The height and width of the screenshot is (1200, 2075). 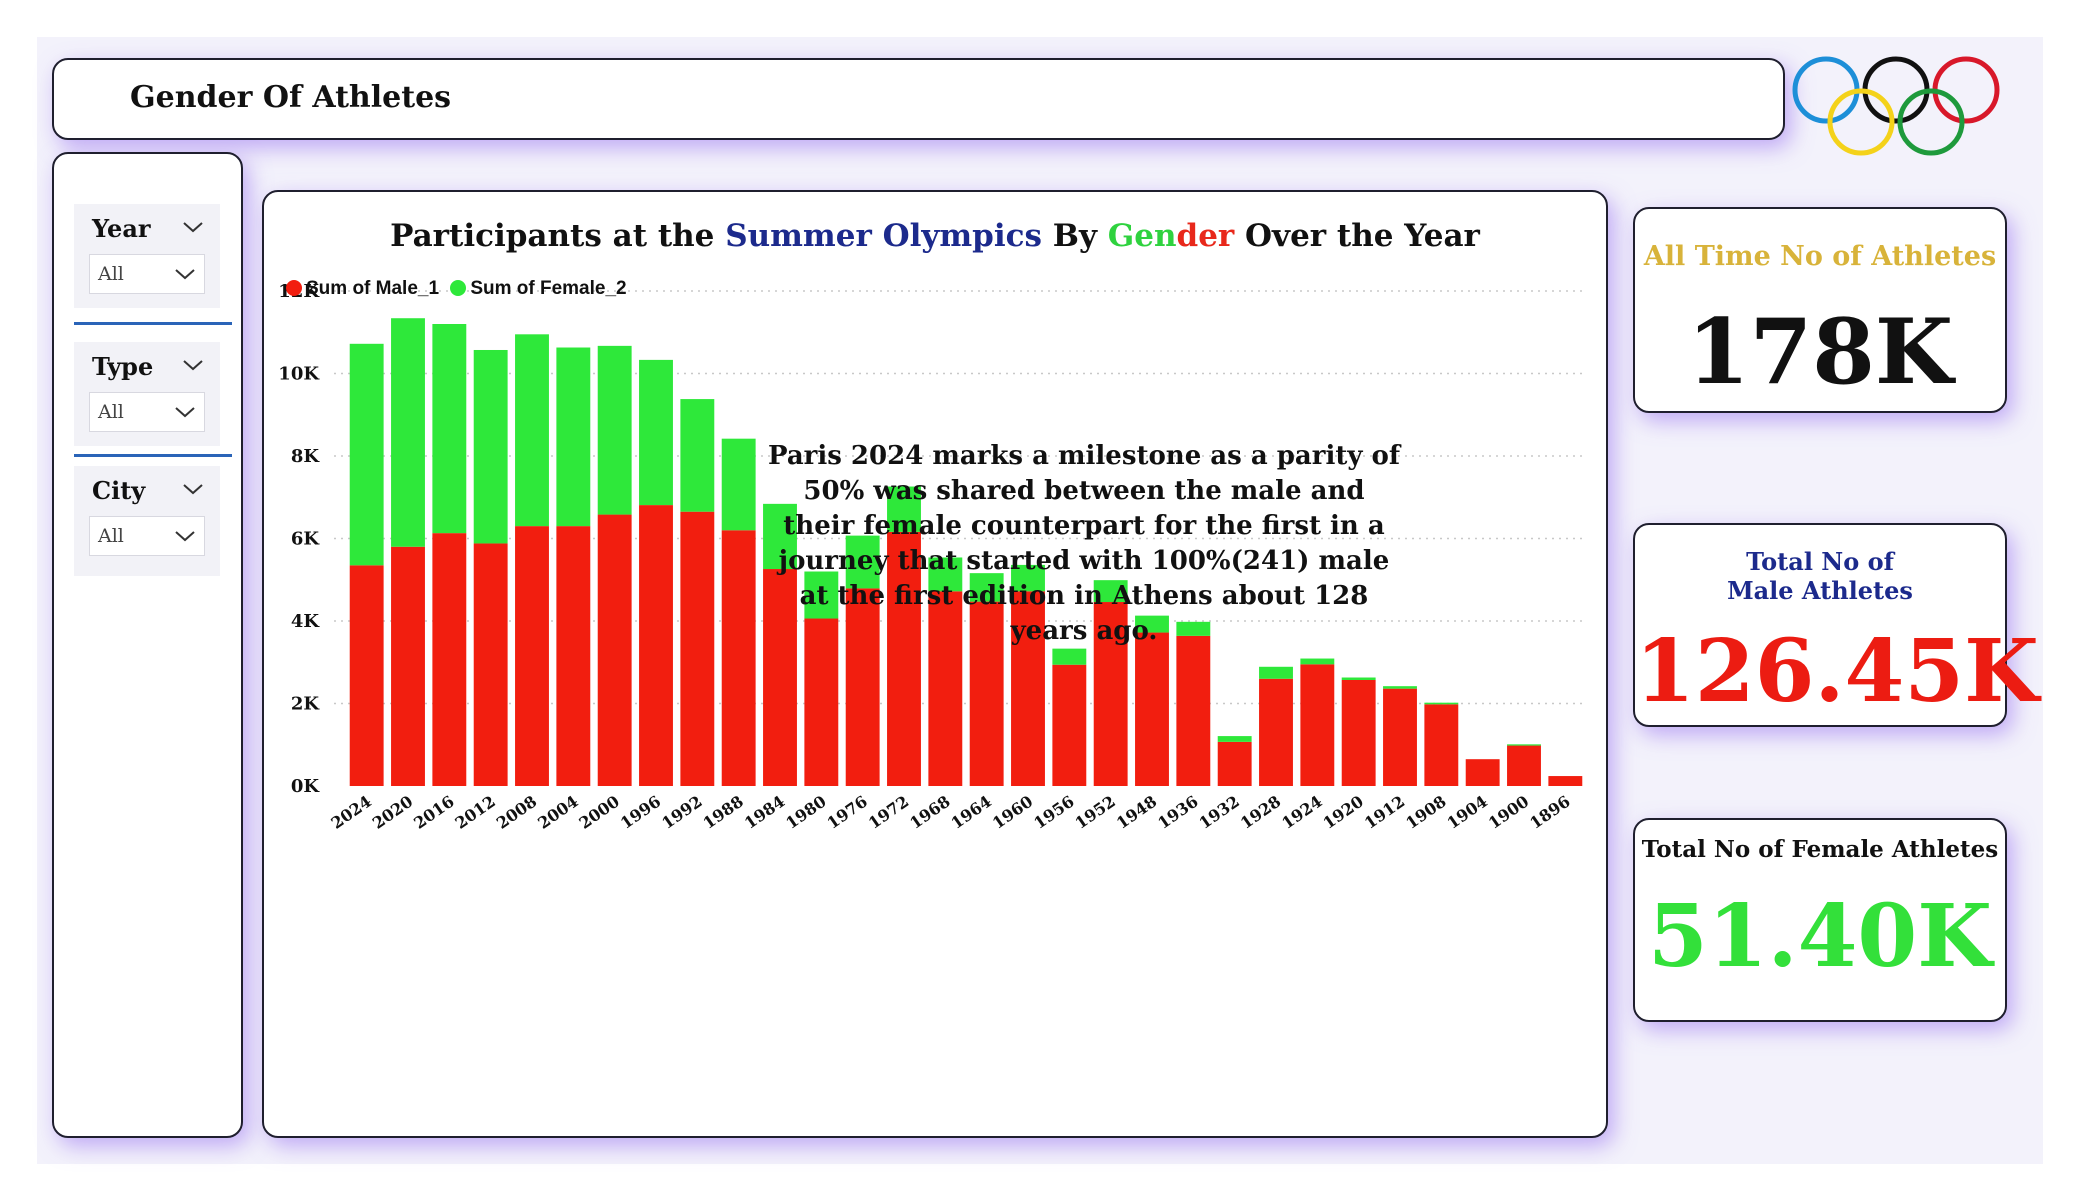 What do you see at coordinates (1400, 737) in the screenshot?
I see `bar-male-1912` at bounding box center [1400, 737].